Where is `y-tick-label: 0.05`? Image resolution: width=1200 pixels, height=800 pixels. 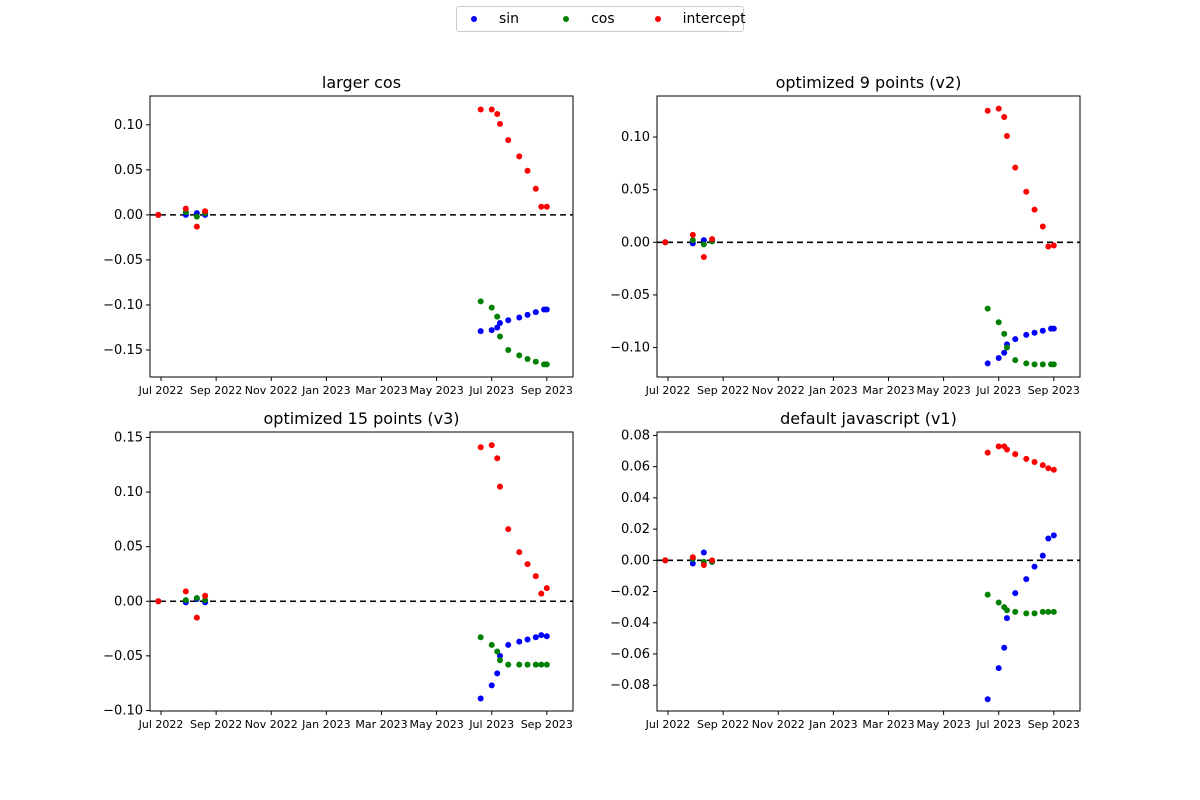 y-tick-label: 0.05 is located at coordinates (128, 547).